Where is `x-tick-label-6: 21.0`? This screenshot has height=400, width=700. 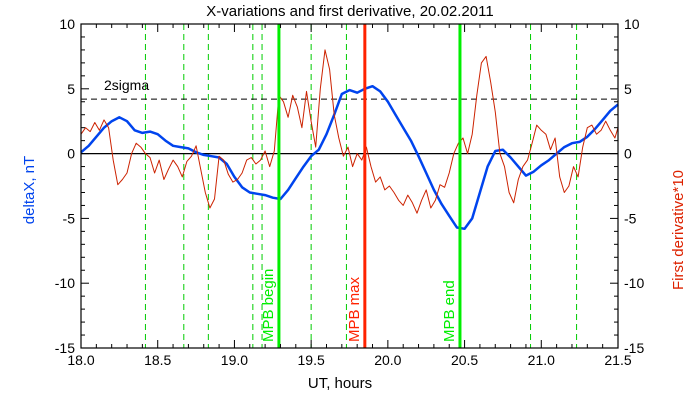
x-tick-label-6: 21.0 is located at coordinates (541, 360).